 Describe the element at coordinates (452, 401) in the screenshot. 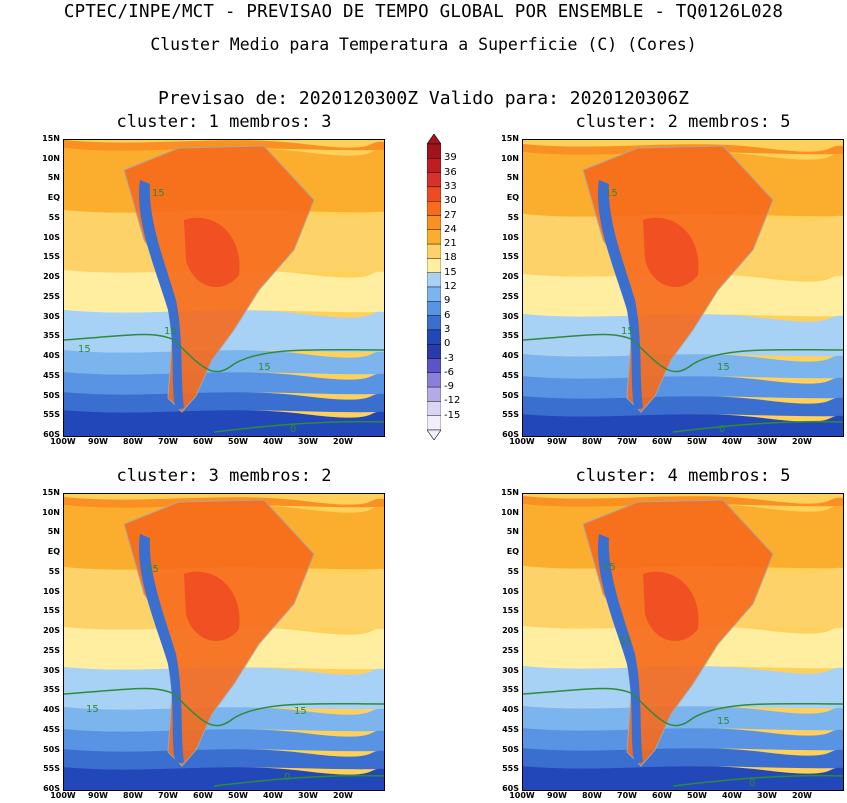

I see `colorbar-label: -12` at that location.